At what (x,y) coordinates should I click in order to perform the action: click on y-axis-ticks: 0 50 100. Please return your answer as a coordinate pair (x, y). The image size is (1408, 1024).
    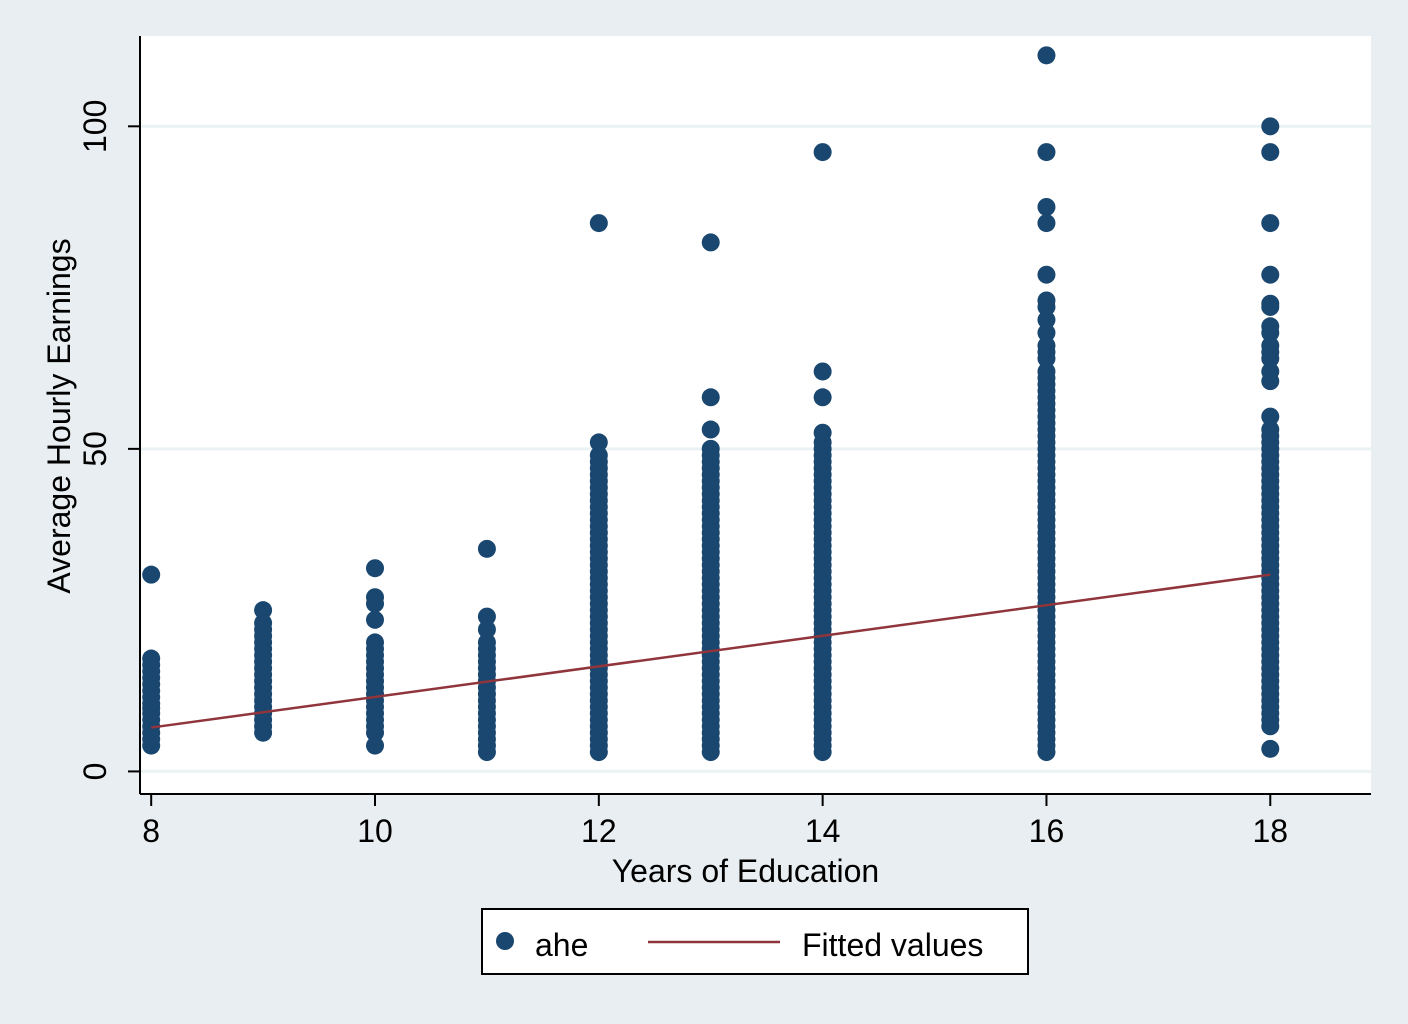
    Looking at the image, I should click on (108, 440).